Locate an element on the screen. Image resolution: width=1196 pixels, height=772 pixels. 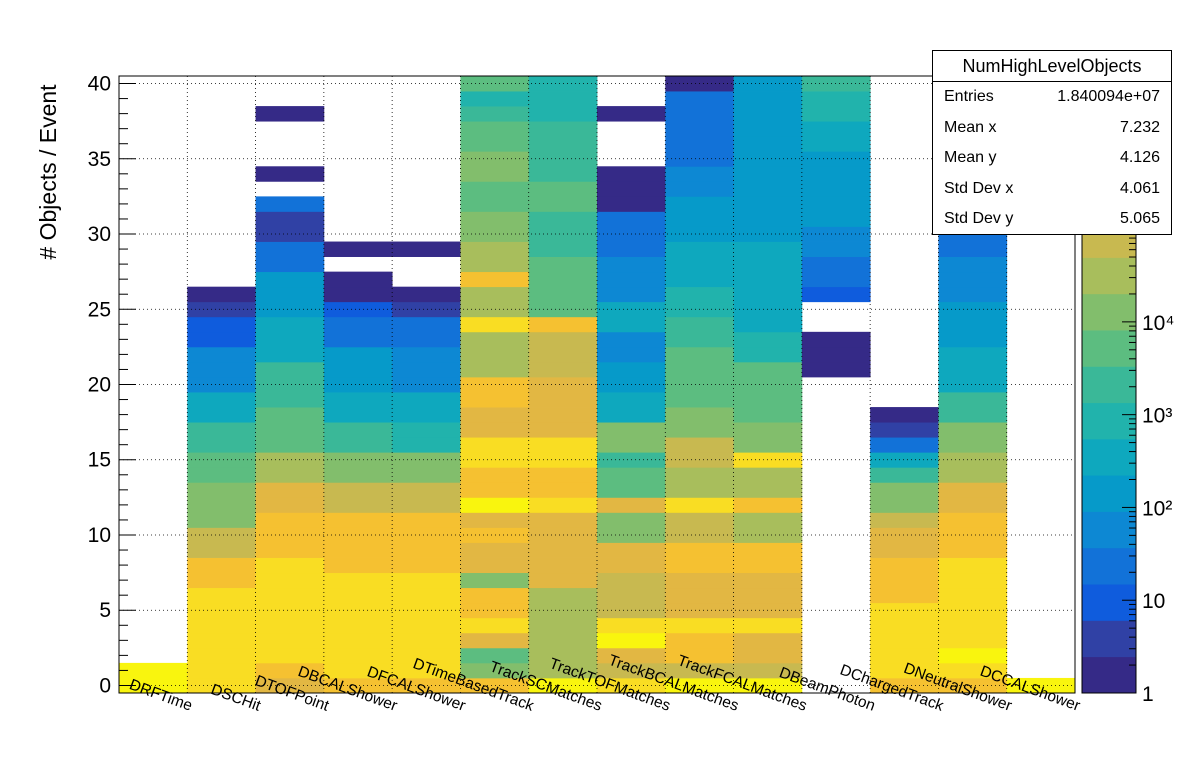
stats-row: Mean x 7.232 is located at coordinates (1052, 128).